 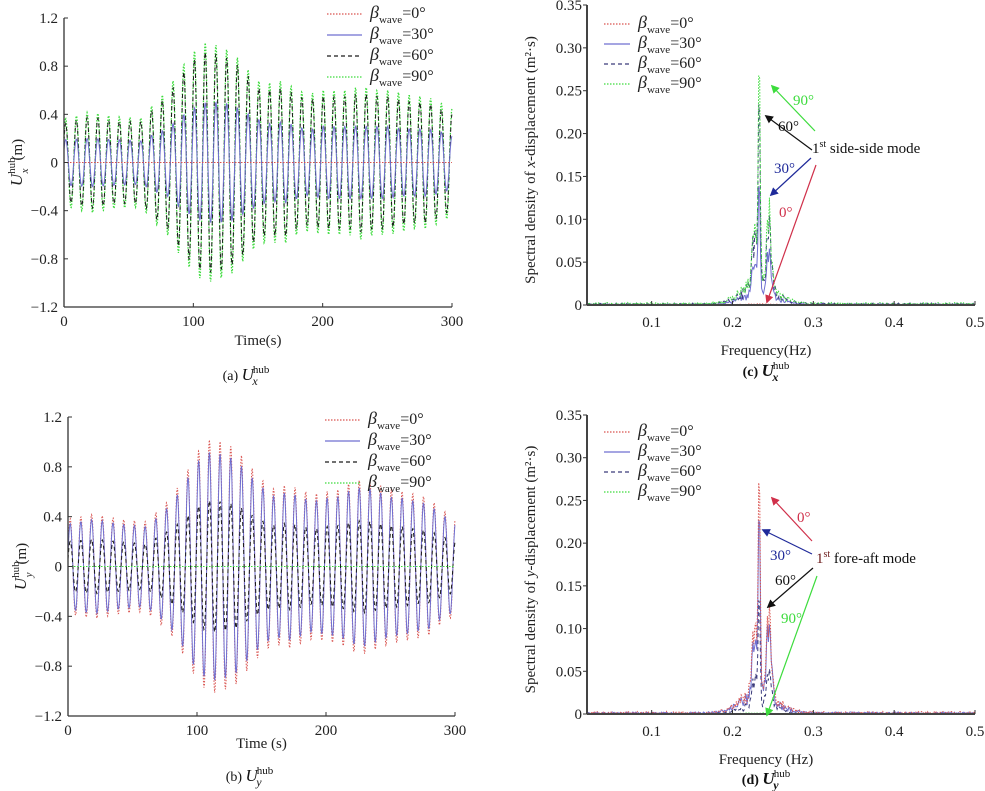 What do you see at coordinates (785, 581) in the screenshot?
I see `annotation-angle-label: 60°` at bounding box center [785, 581].